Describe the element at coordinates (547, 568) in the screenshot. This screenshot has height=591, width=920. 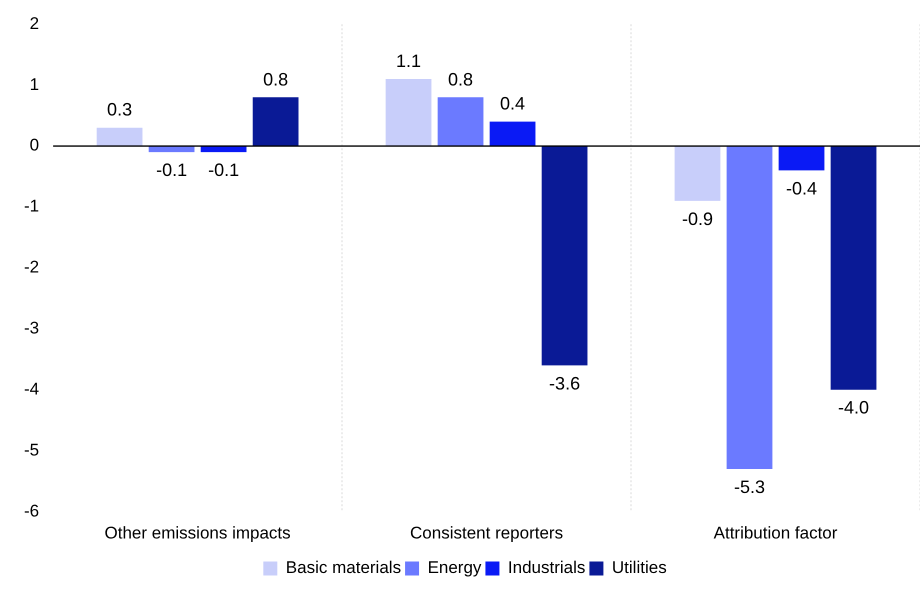
I see `legend-label: Industrials` at that location.